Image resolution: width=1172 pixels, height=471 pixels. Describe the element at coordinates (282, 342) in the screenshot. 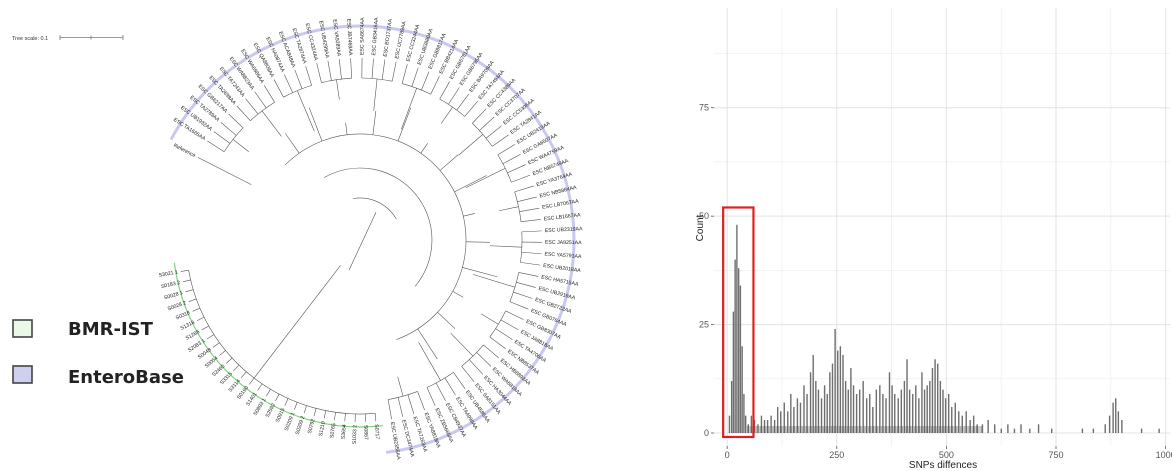

I see `bmr-clade-arc` at that location.